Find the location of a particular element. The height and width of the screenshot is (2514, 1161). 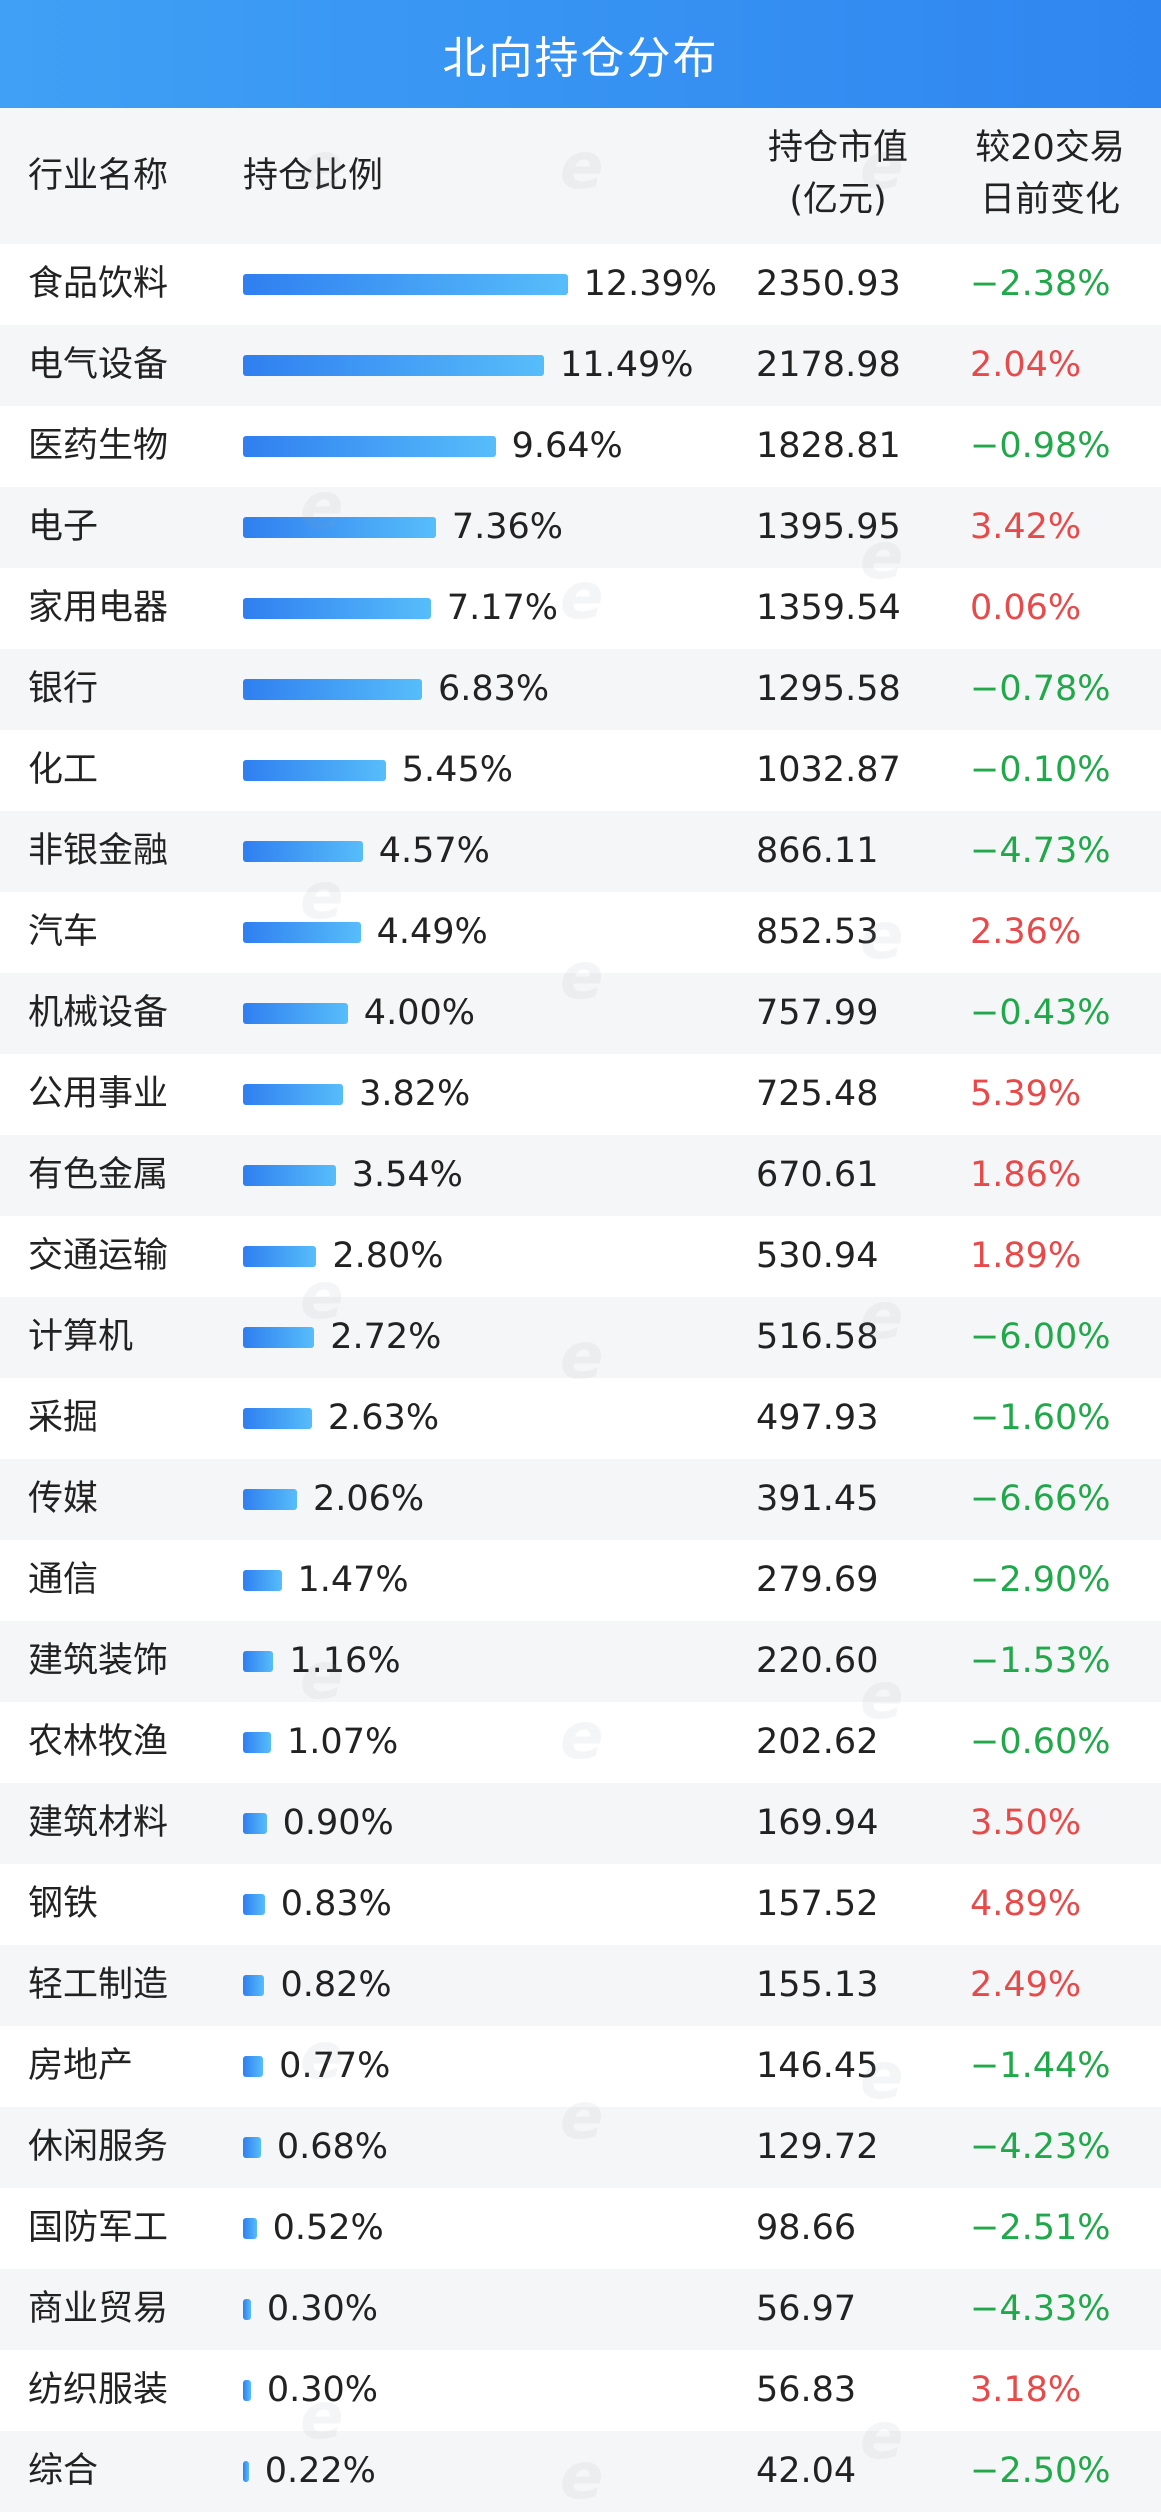

industry-name: 农林牧渔 is located at coordinates (98, 1742).